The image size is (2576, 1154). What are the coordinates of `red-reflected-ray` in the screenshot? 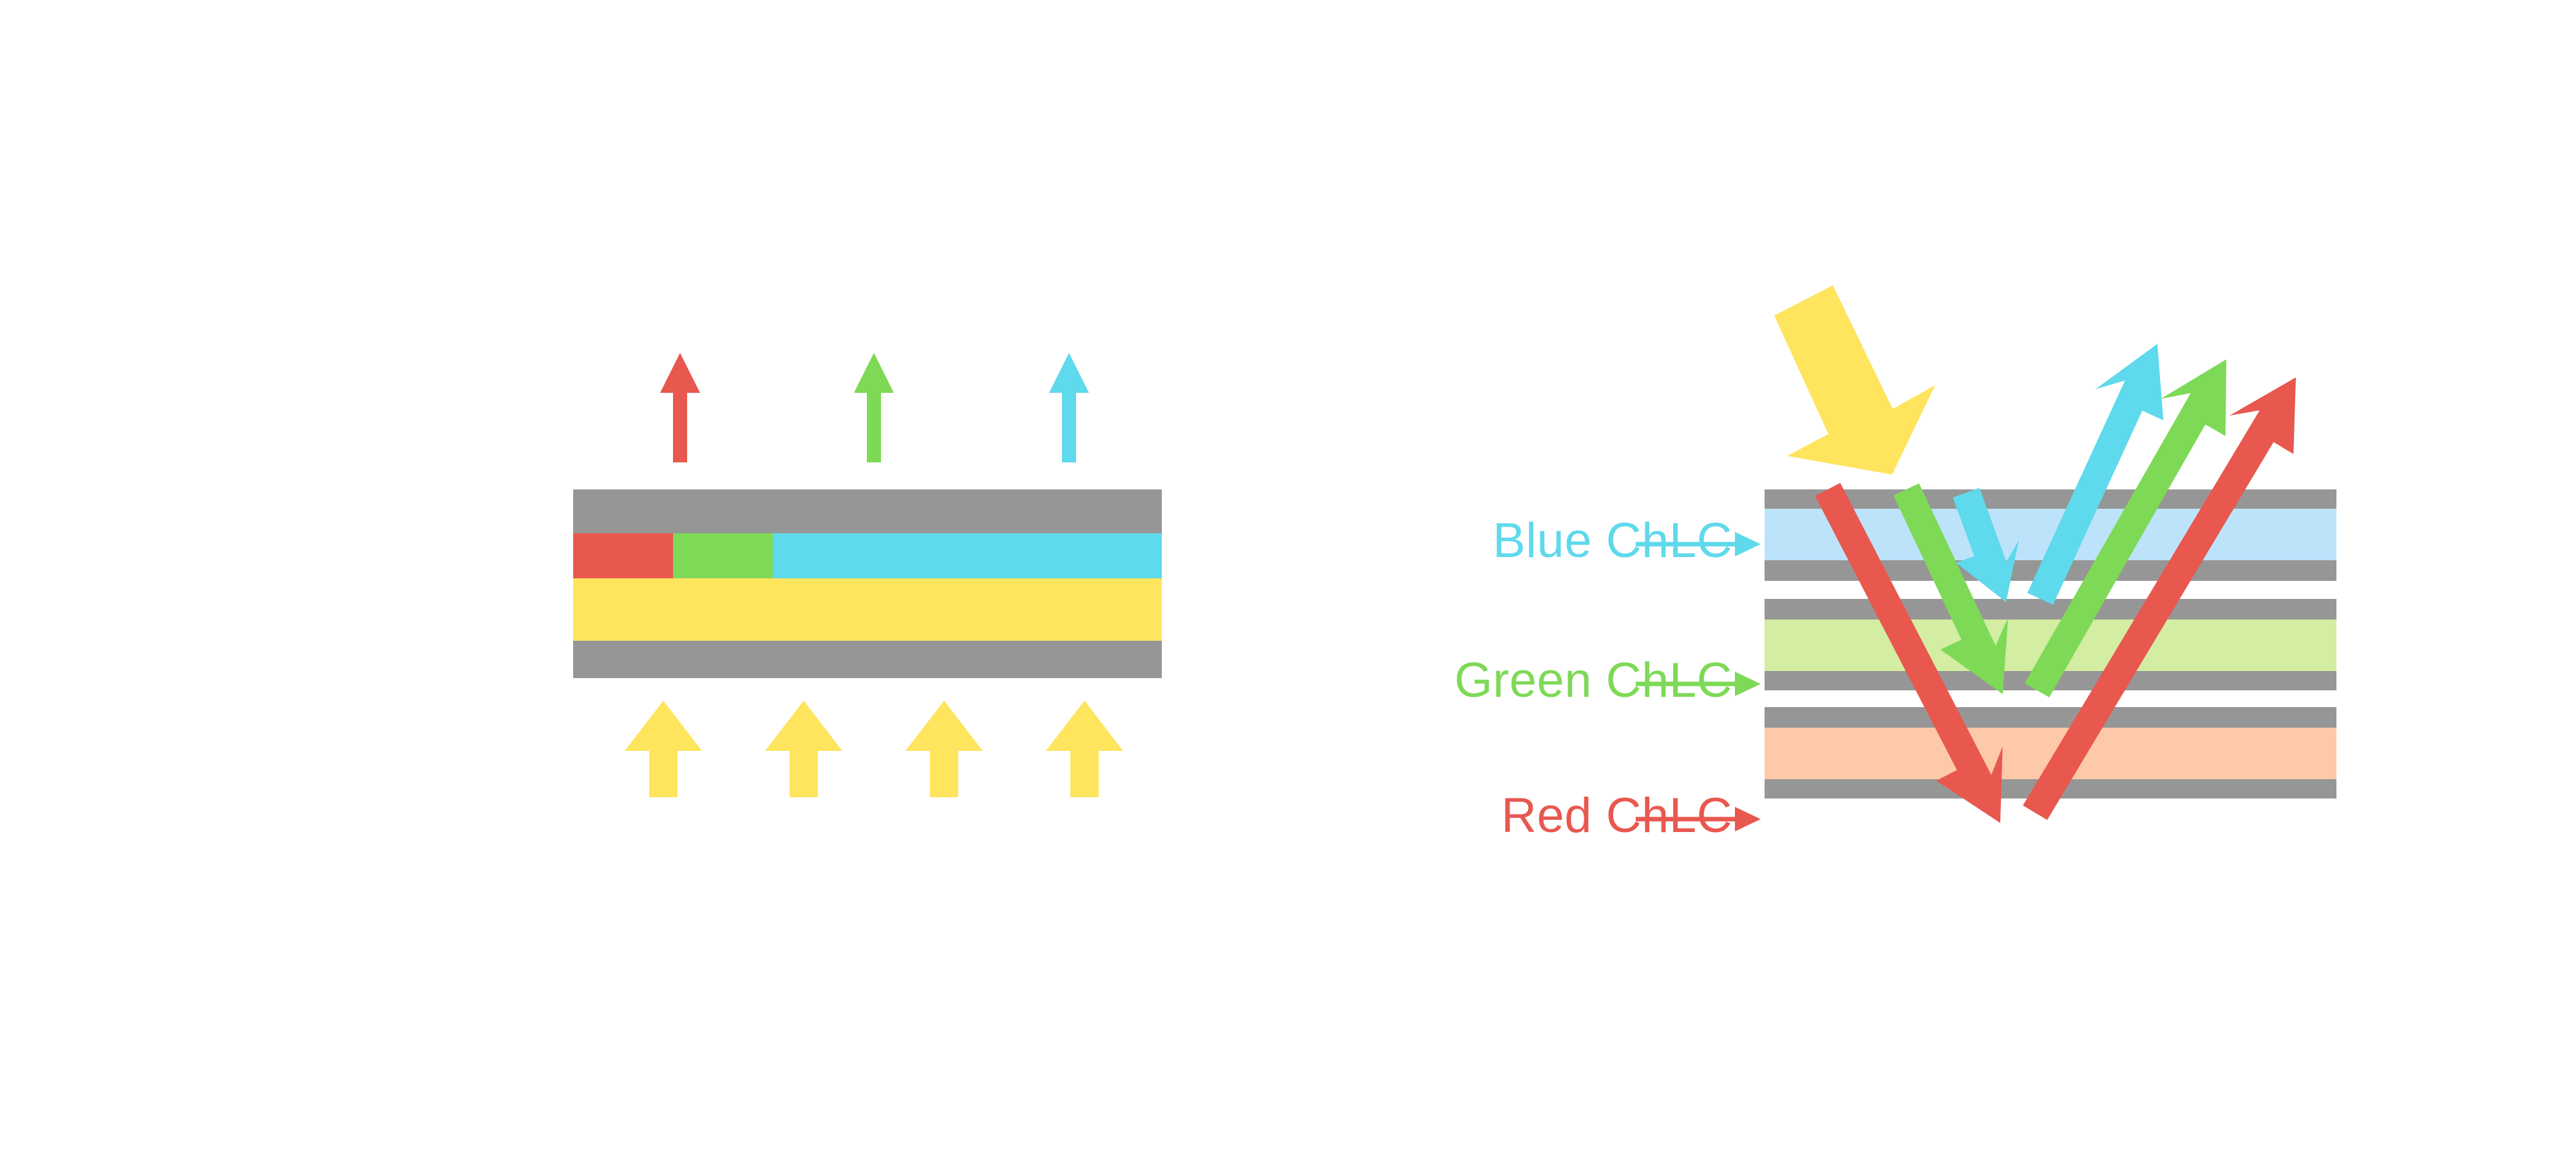 It's located at (2159, 598).